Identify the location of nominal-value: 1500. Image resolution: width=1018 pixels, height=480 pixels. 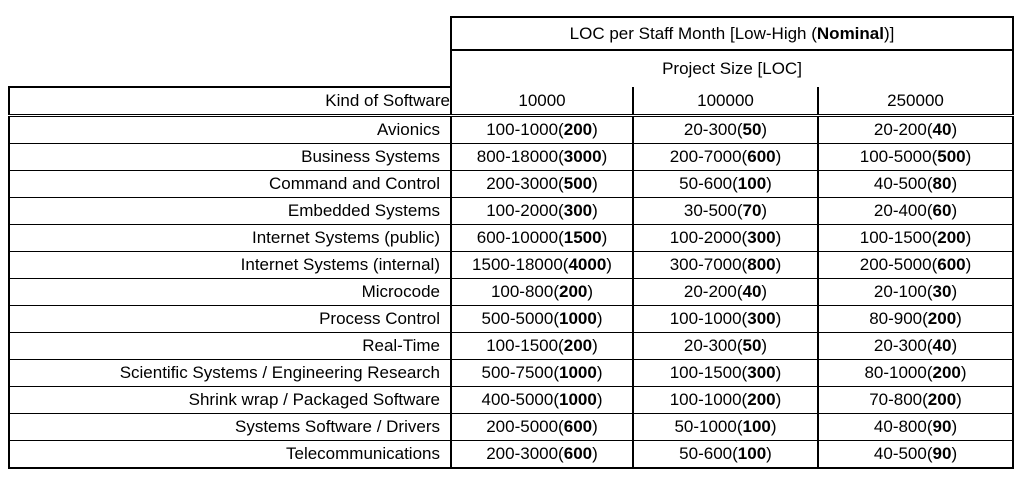
(582, 237).